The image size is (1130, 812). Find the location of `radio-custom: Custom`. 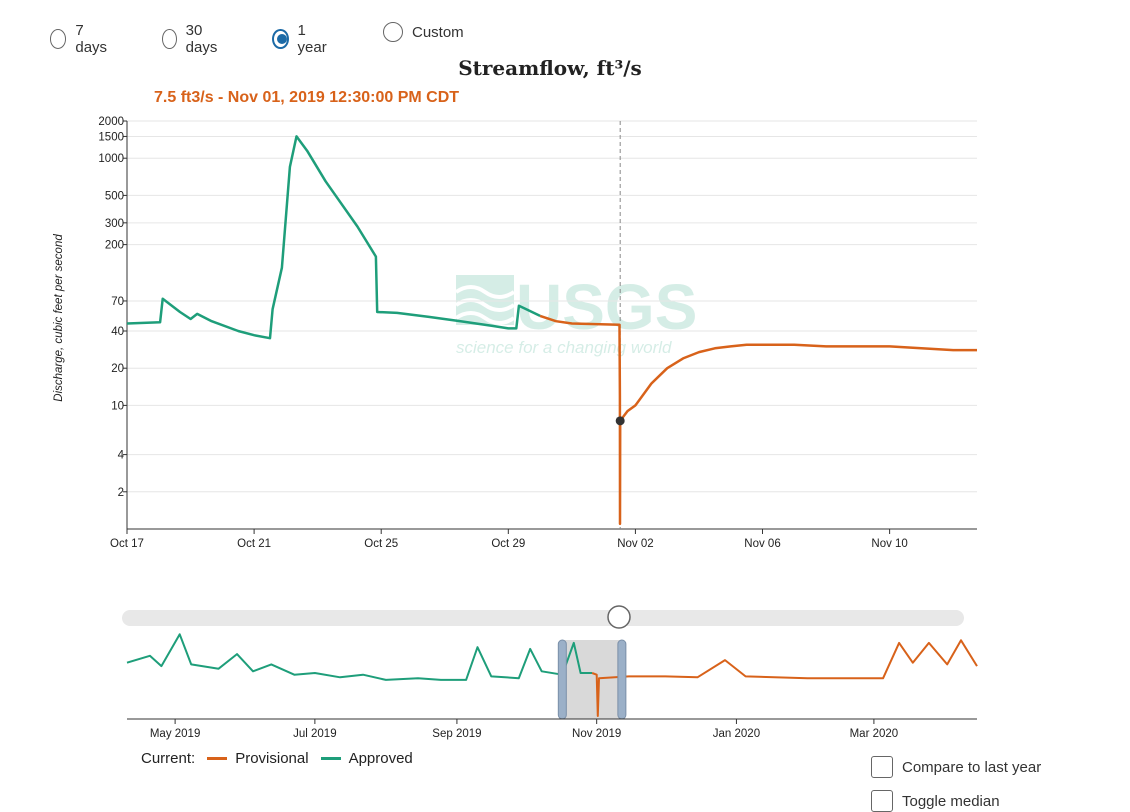

radio-custom: Custom is located at coordinates (423, 32).